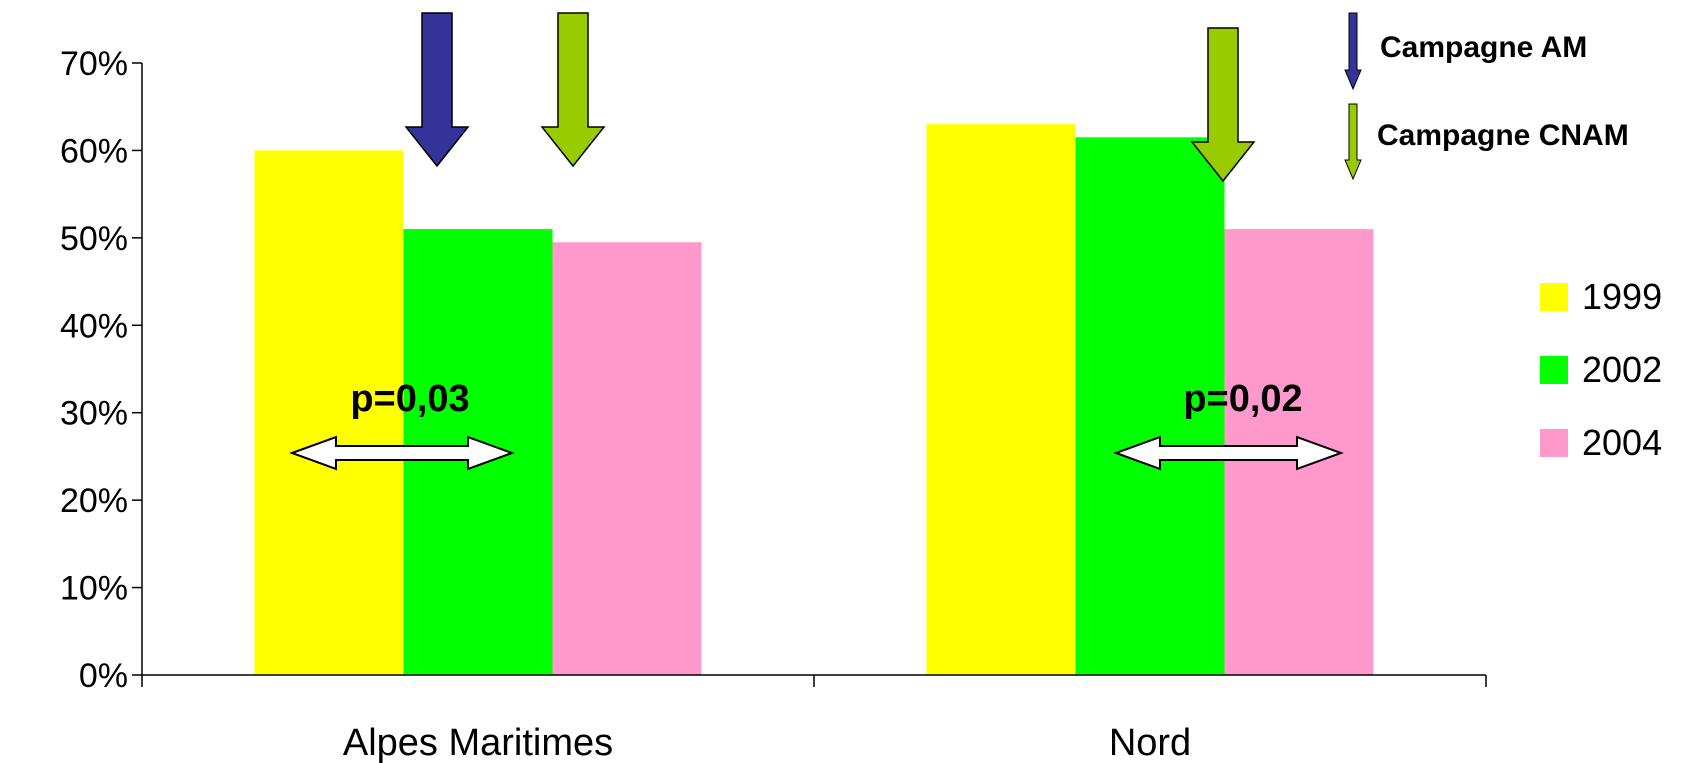 The width and height of the screenshot is (1691, 763). I want to click on bar-2002-nord, so click(1150, 406).